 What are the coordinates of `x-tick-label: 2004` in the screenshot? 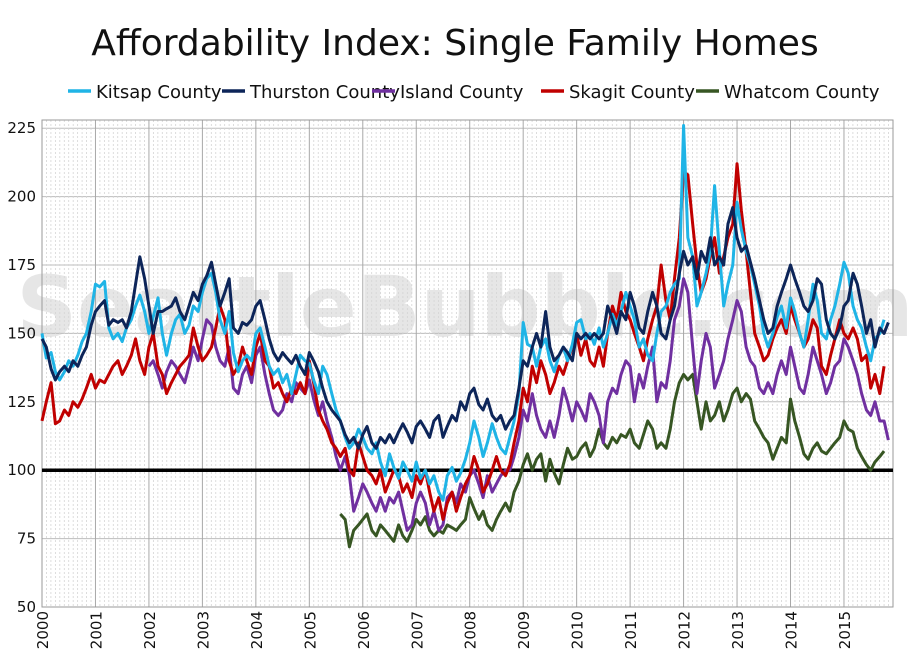 It's located at (257, 630).